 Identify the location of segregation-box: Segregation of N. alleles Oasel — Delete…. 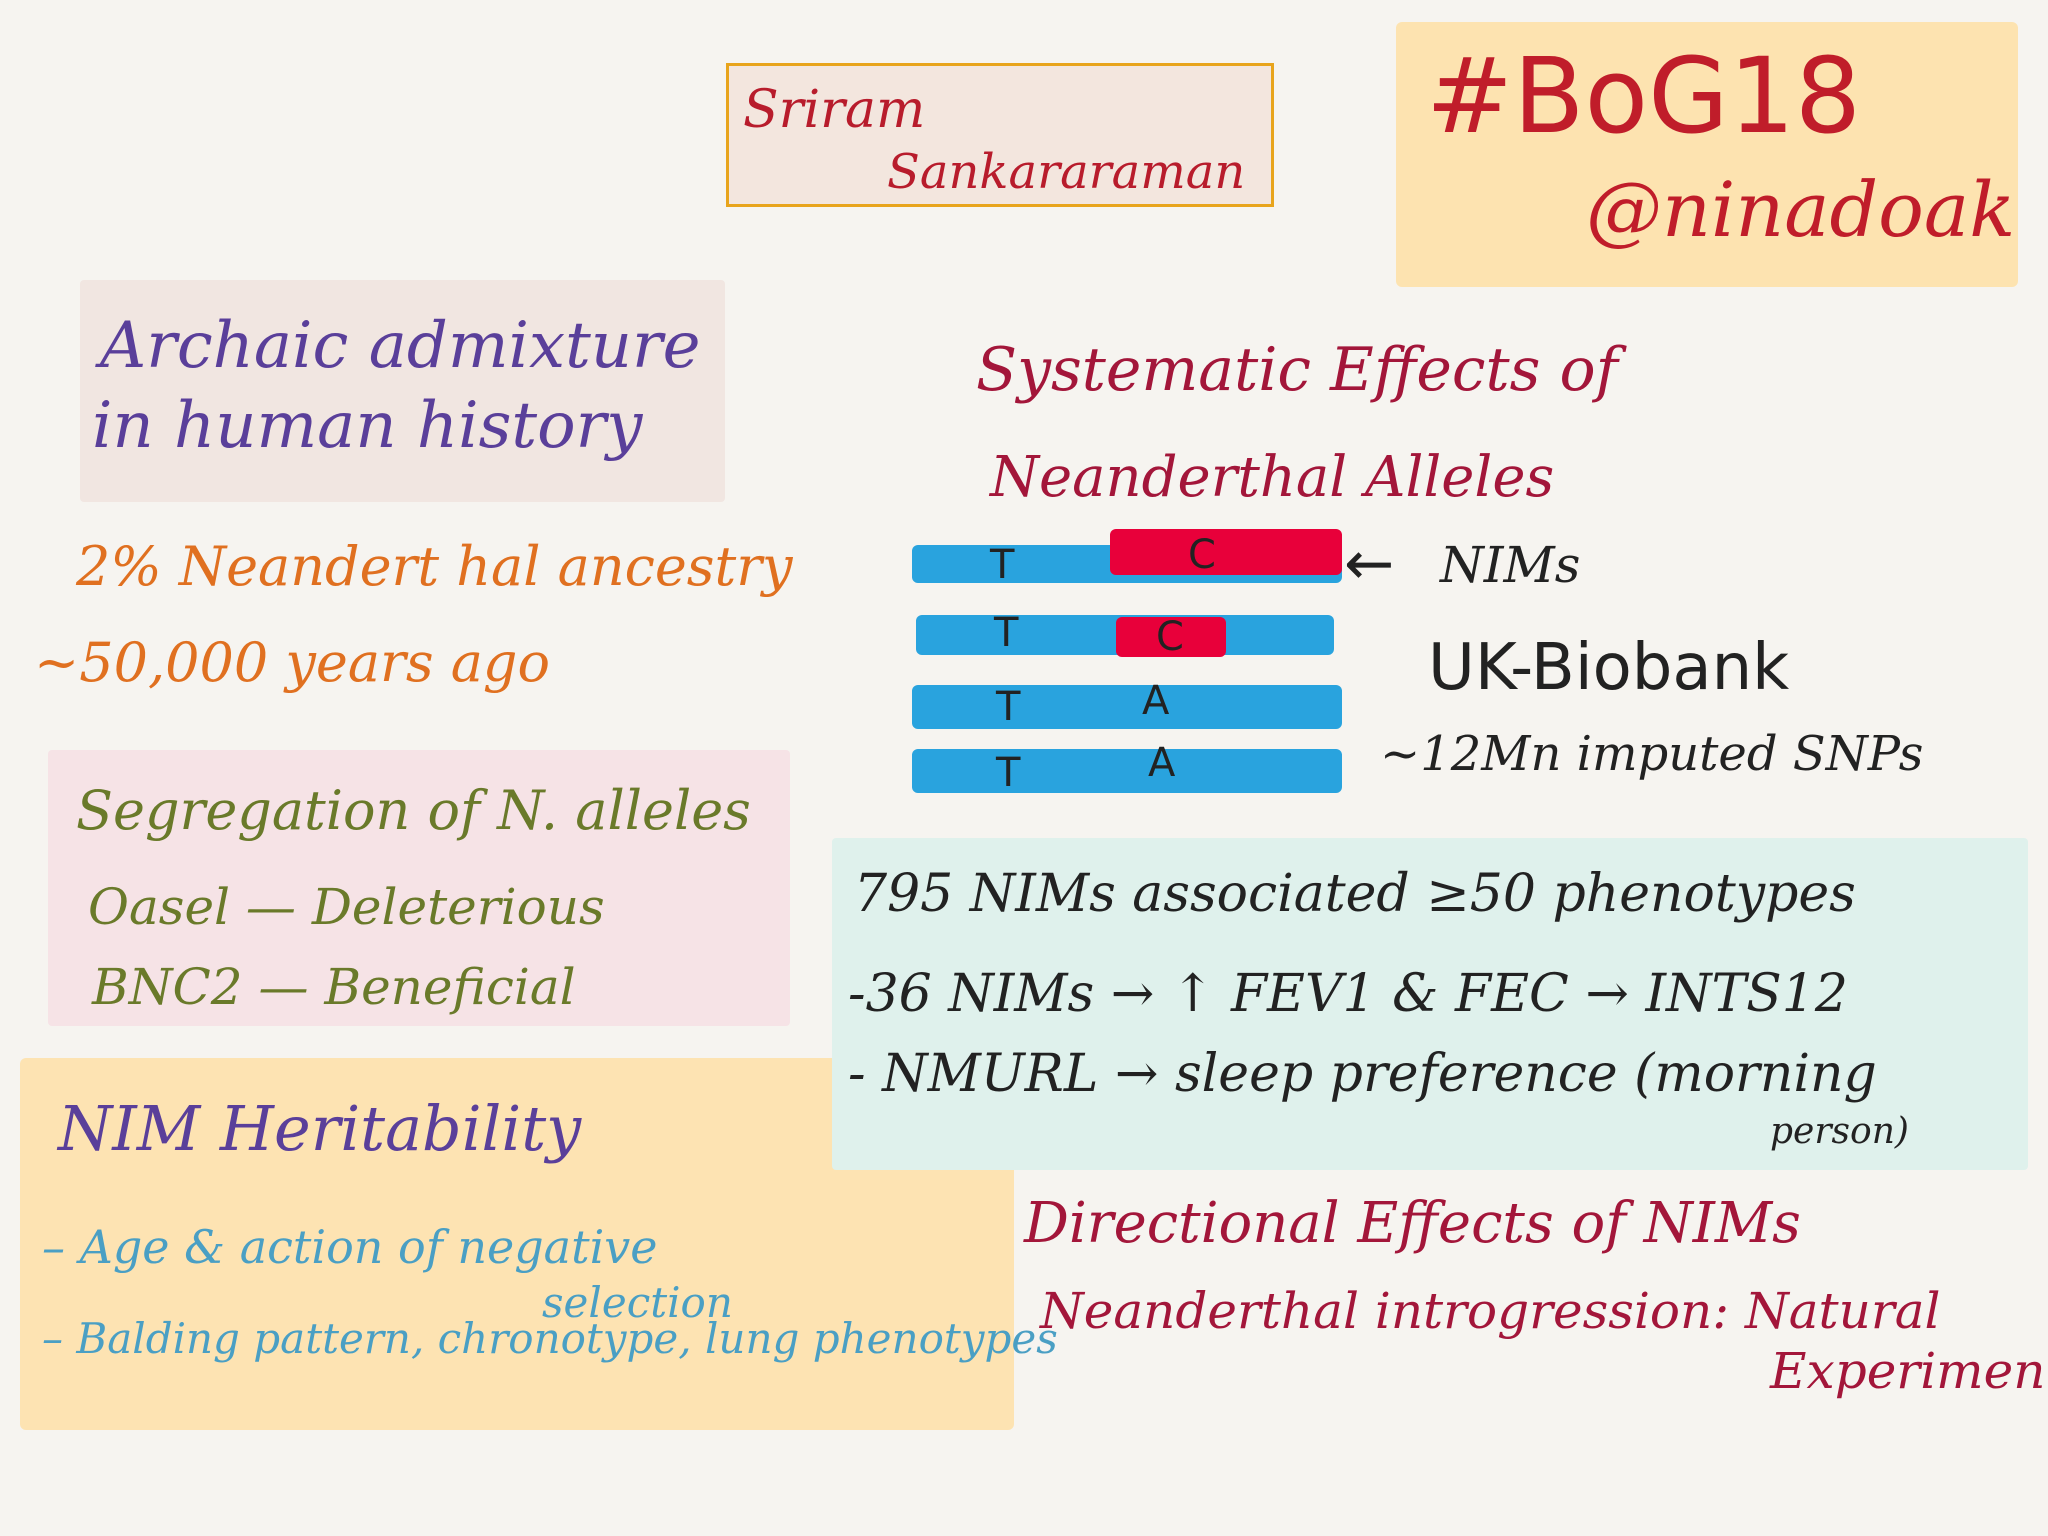
(419, 888).